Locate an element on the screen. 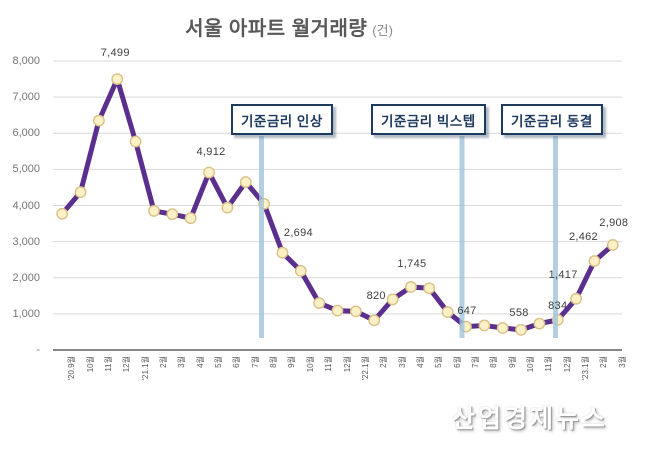  y-axis-tick: 5,000 is located at coordinates (26, 169).